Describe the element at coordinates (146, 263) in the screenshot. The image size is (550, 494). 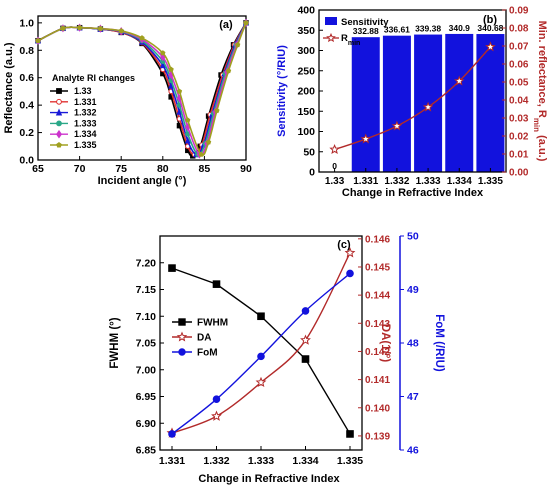
I see `panel-c-y-tick-label: 7.20` at that location.